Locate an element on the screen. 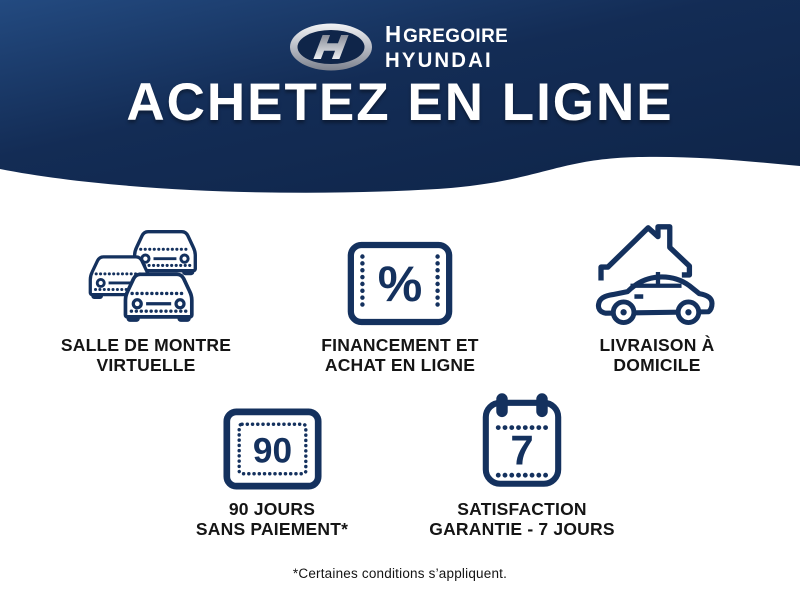 This screenshot has width=800, height=600. page-title: ACHETEZ EN LIGNE is located at coordinates (400, 102).